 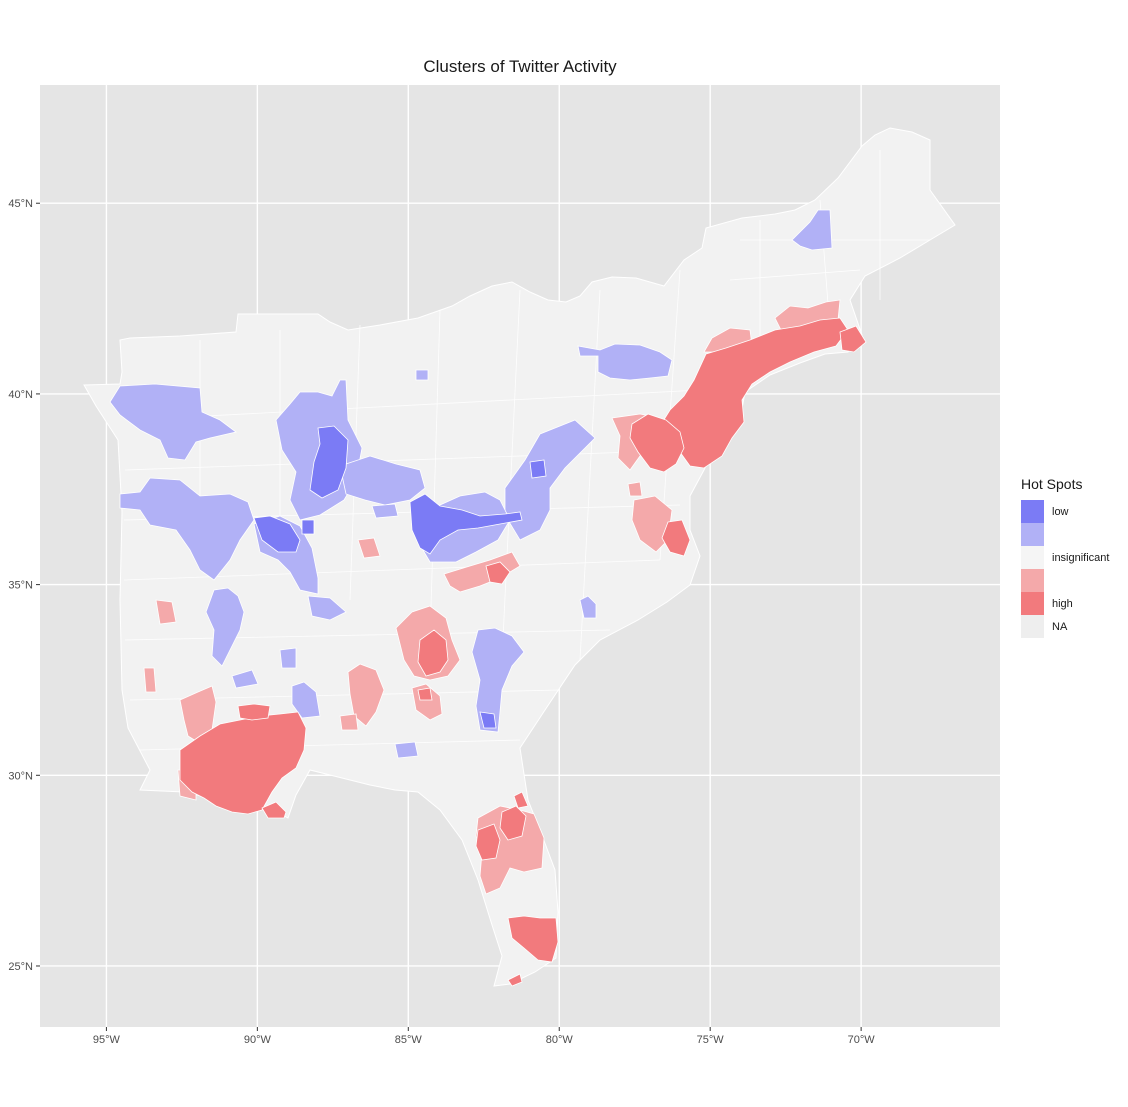 What do you see at coordinates (625, 362) in the screenshot?
I see `cluster-ne-pennsylvania` at bounding box center [625, 362].